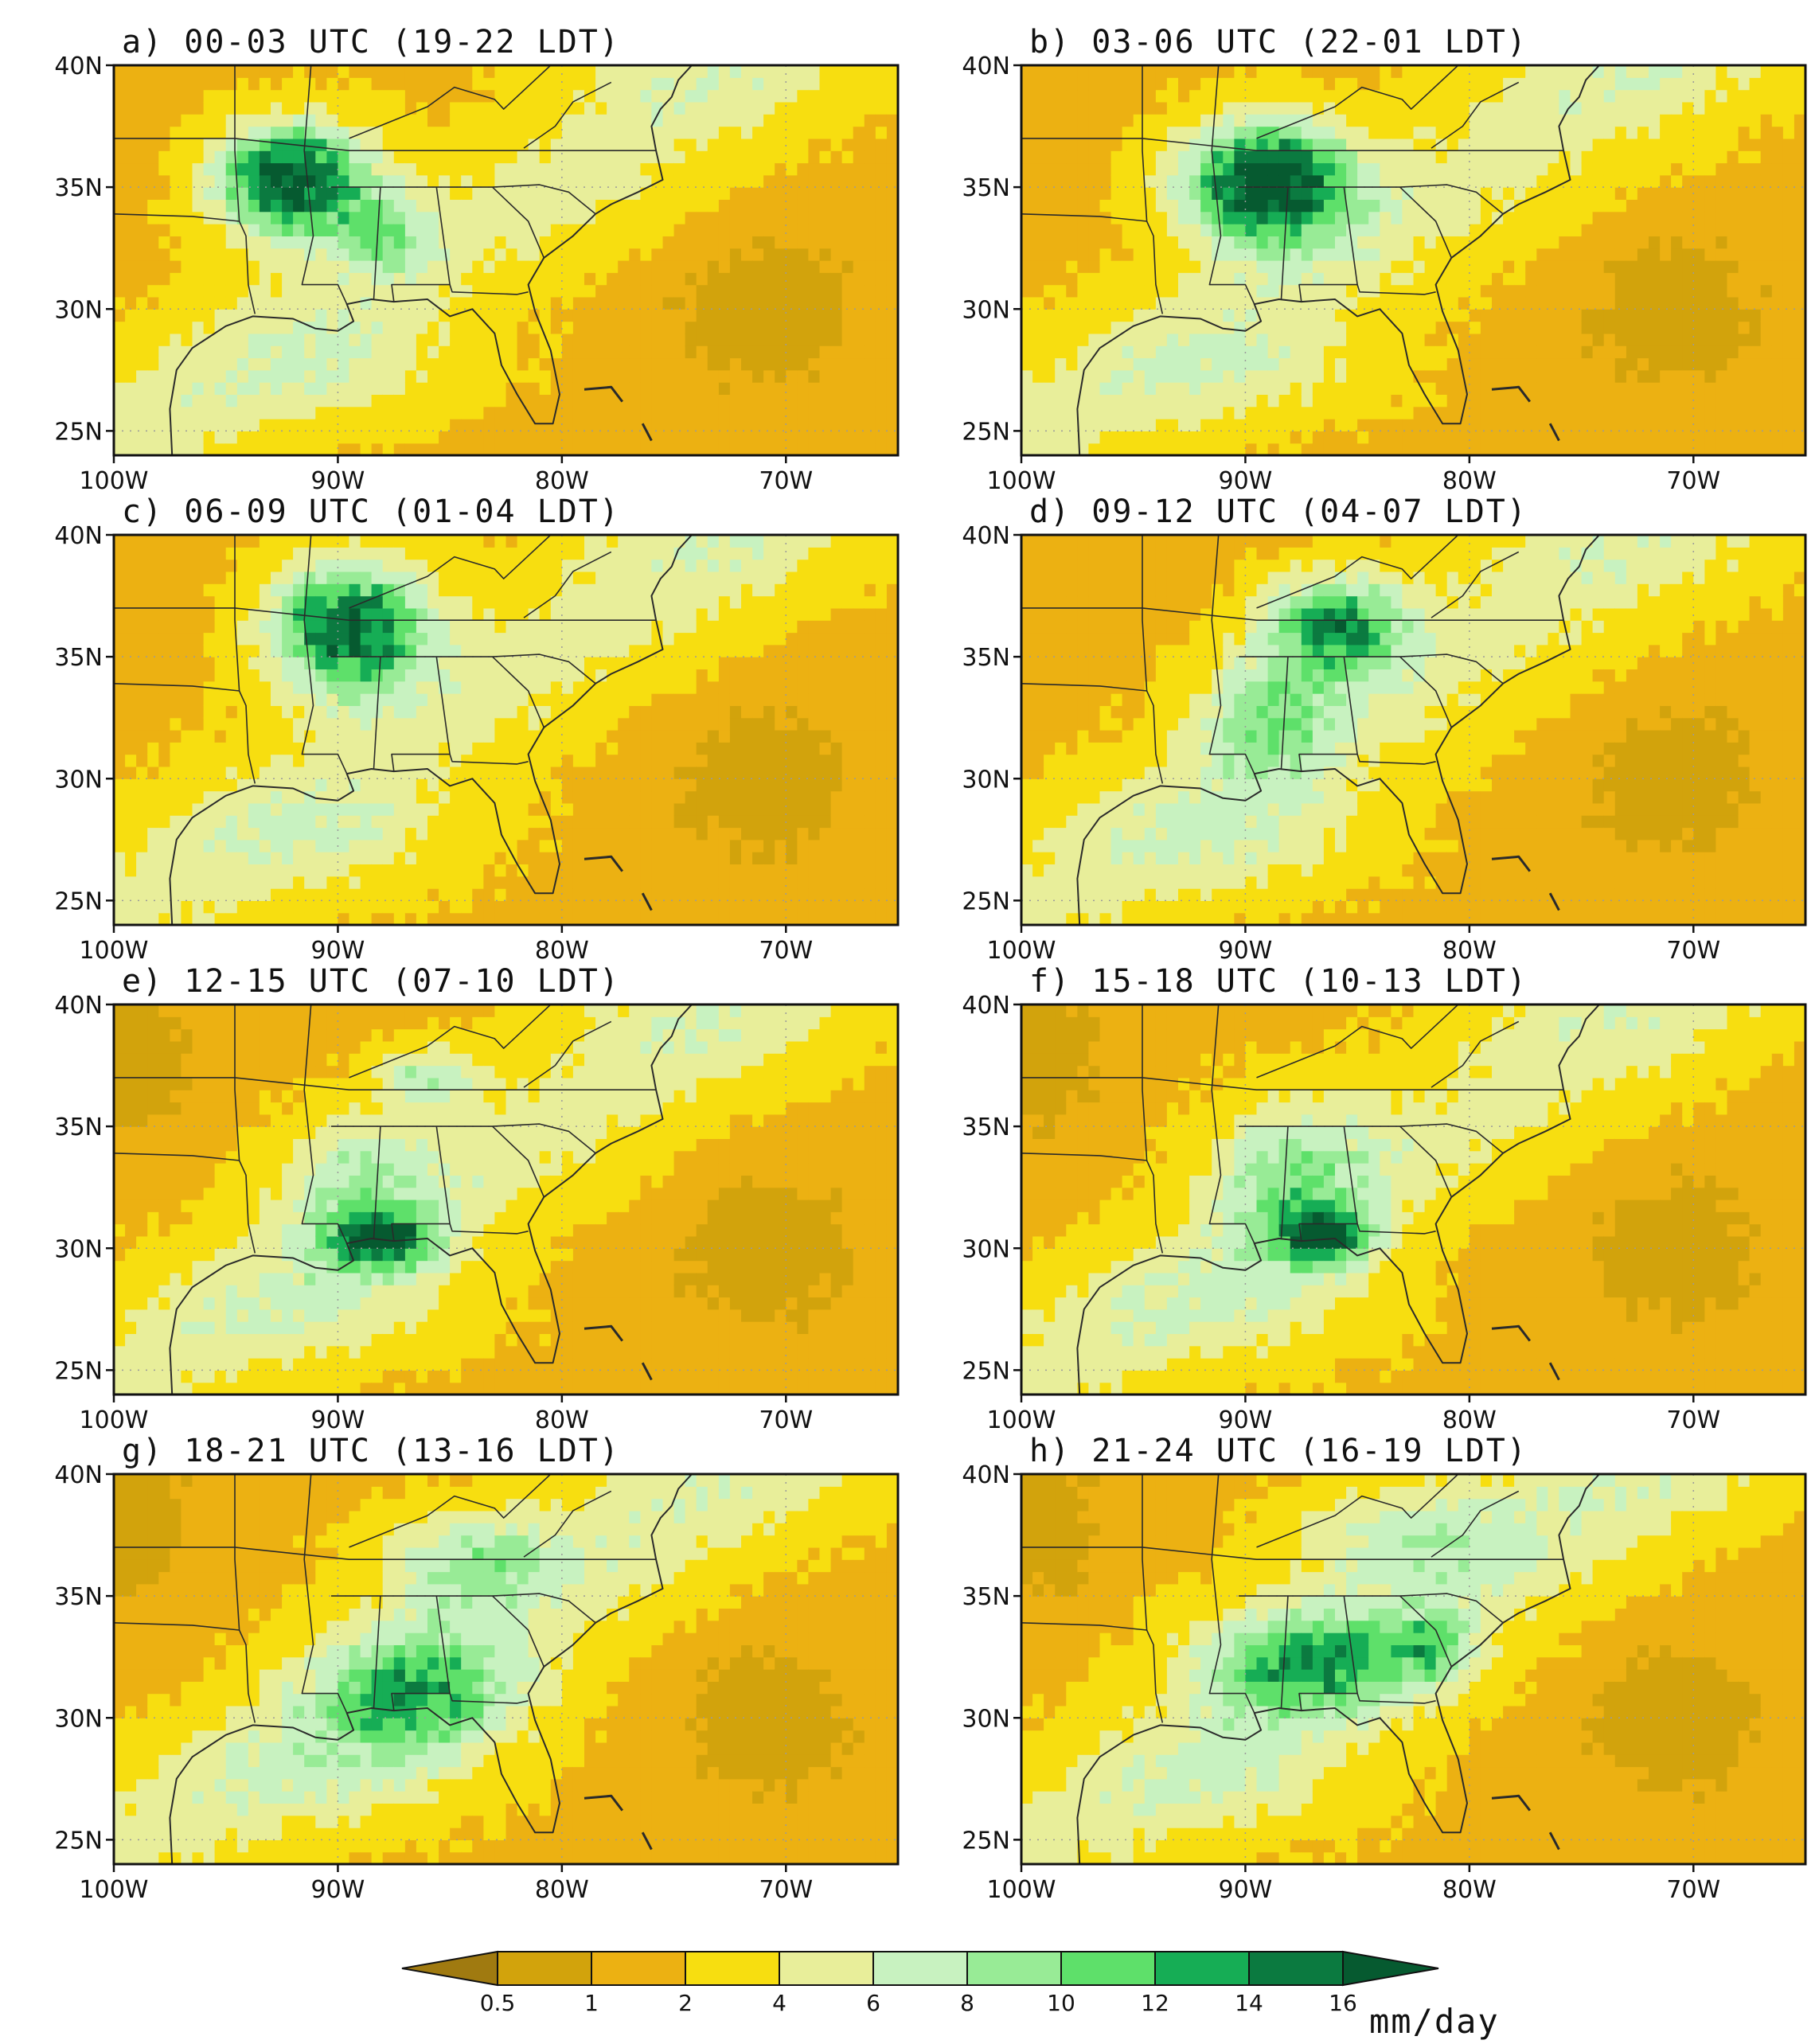 This screenshot has height=2044, width=1815. What do you see at coordinates (498, 2003) in the screenshot?
I see `colorbar-tick-label: 0.5` at bounding box center [498, 2003].